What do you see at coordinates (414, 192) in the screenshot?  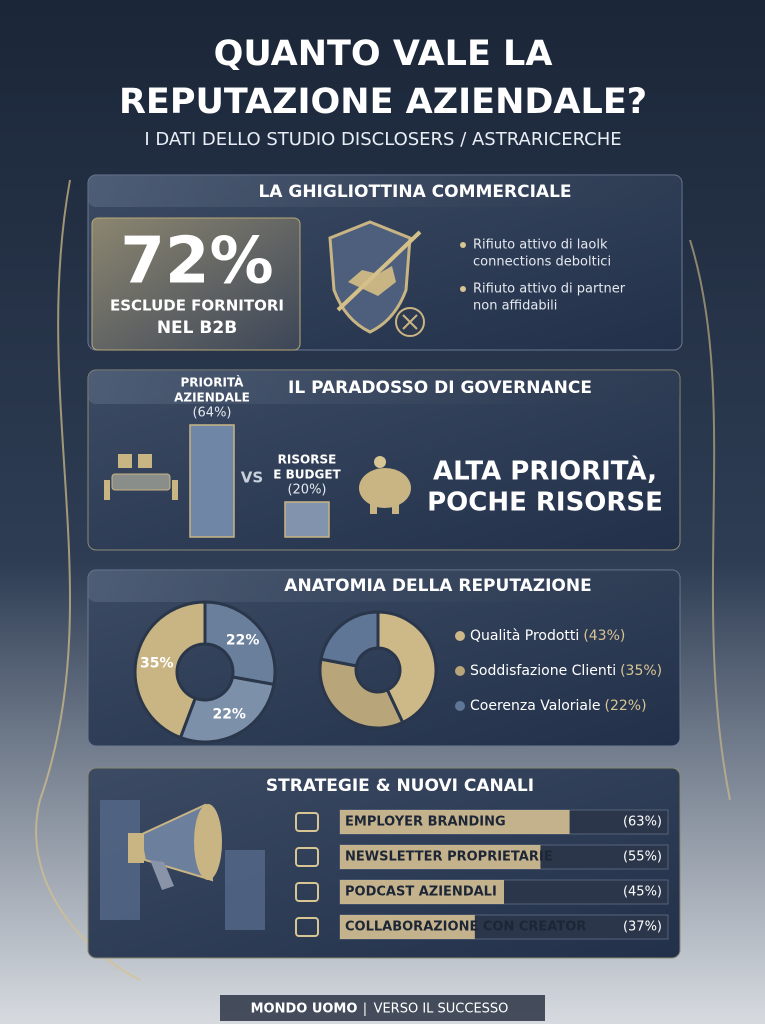 I see `section-title: LA GHIGLIOTTINA COMMERCIALE` at bounding box center [414, 192].